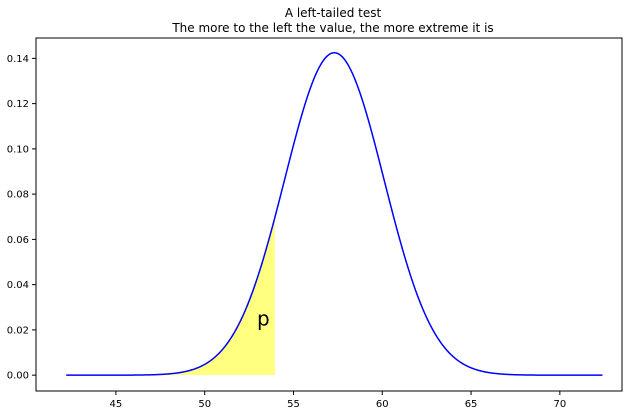  Describe the element at coordinates (21, 218) in the screenshot. I see `y-axis: 0.00 0.02 0.04 0.06 0.08 0.10 0.12 0.14` at that location.